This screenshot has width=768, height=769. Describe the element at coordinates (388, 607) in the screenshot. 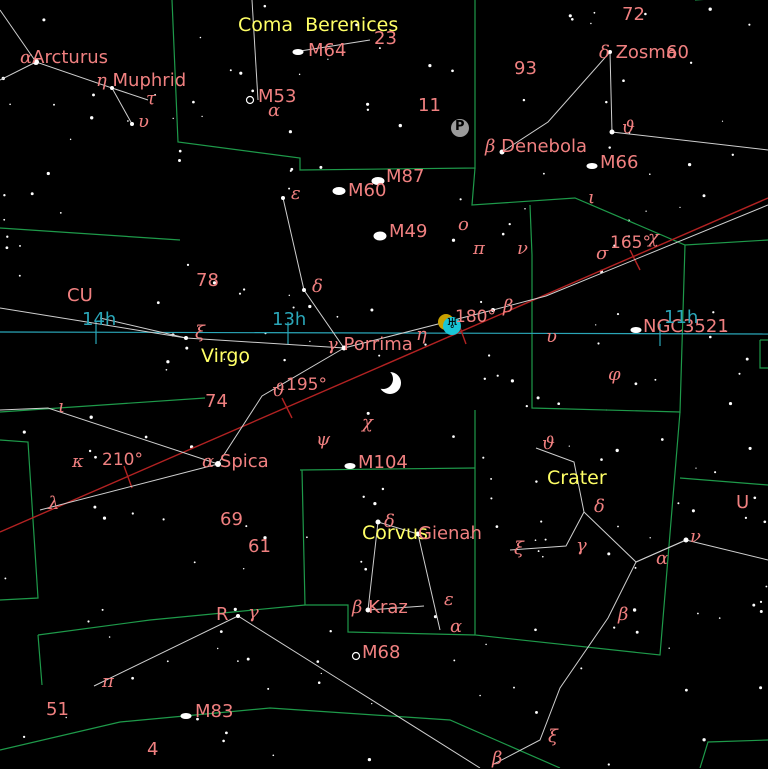

I see `star-name: Kraz` at that location.